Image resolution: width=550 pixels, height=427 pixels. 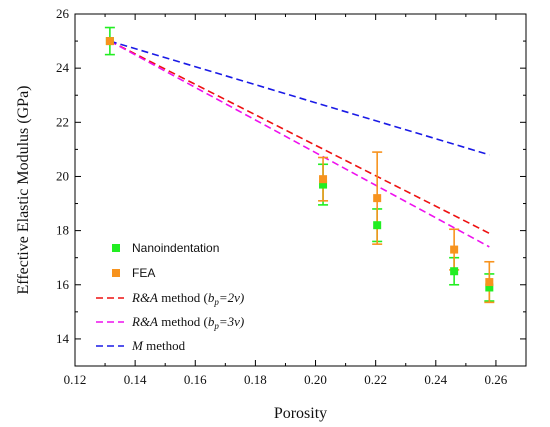 What do you see at coordinates (255, 379) in the screenshot?
I see `x-tick-label: 0.18` at bounding box center [255, 379].